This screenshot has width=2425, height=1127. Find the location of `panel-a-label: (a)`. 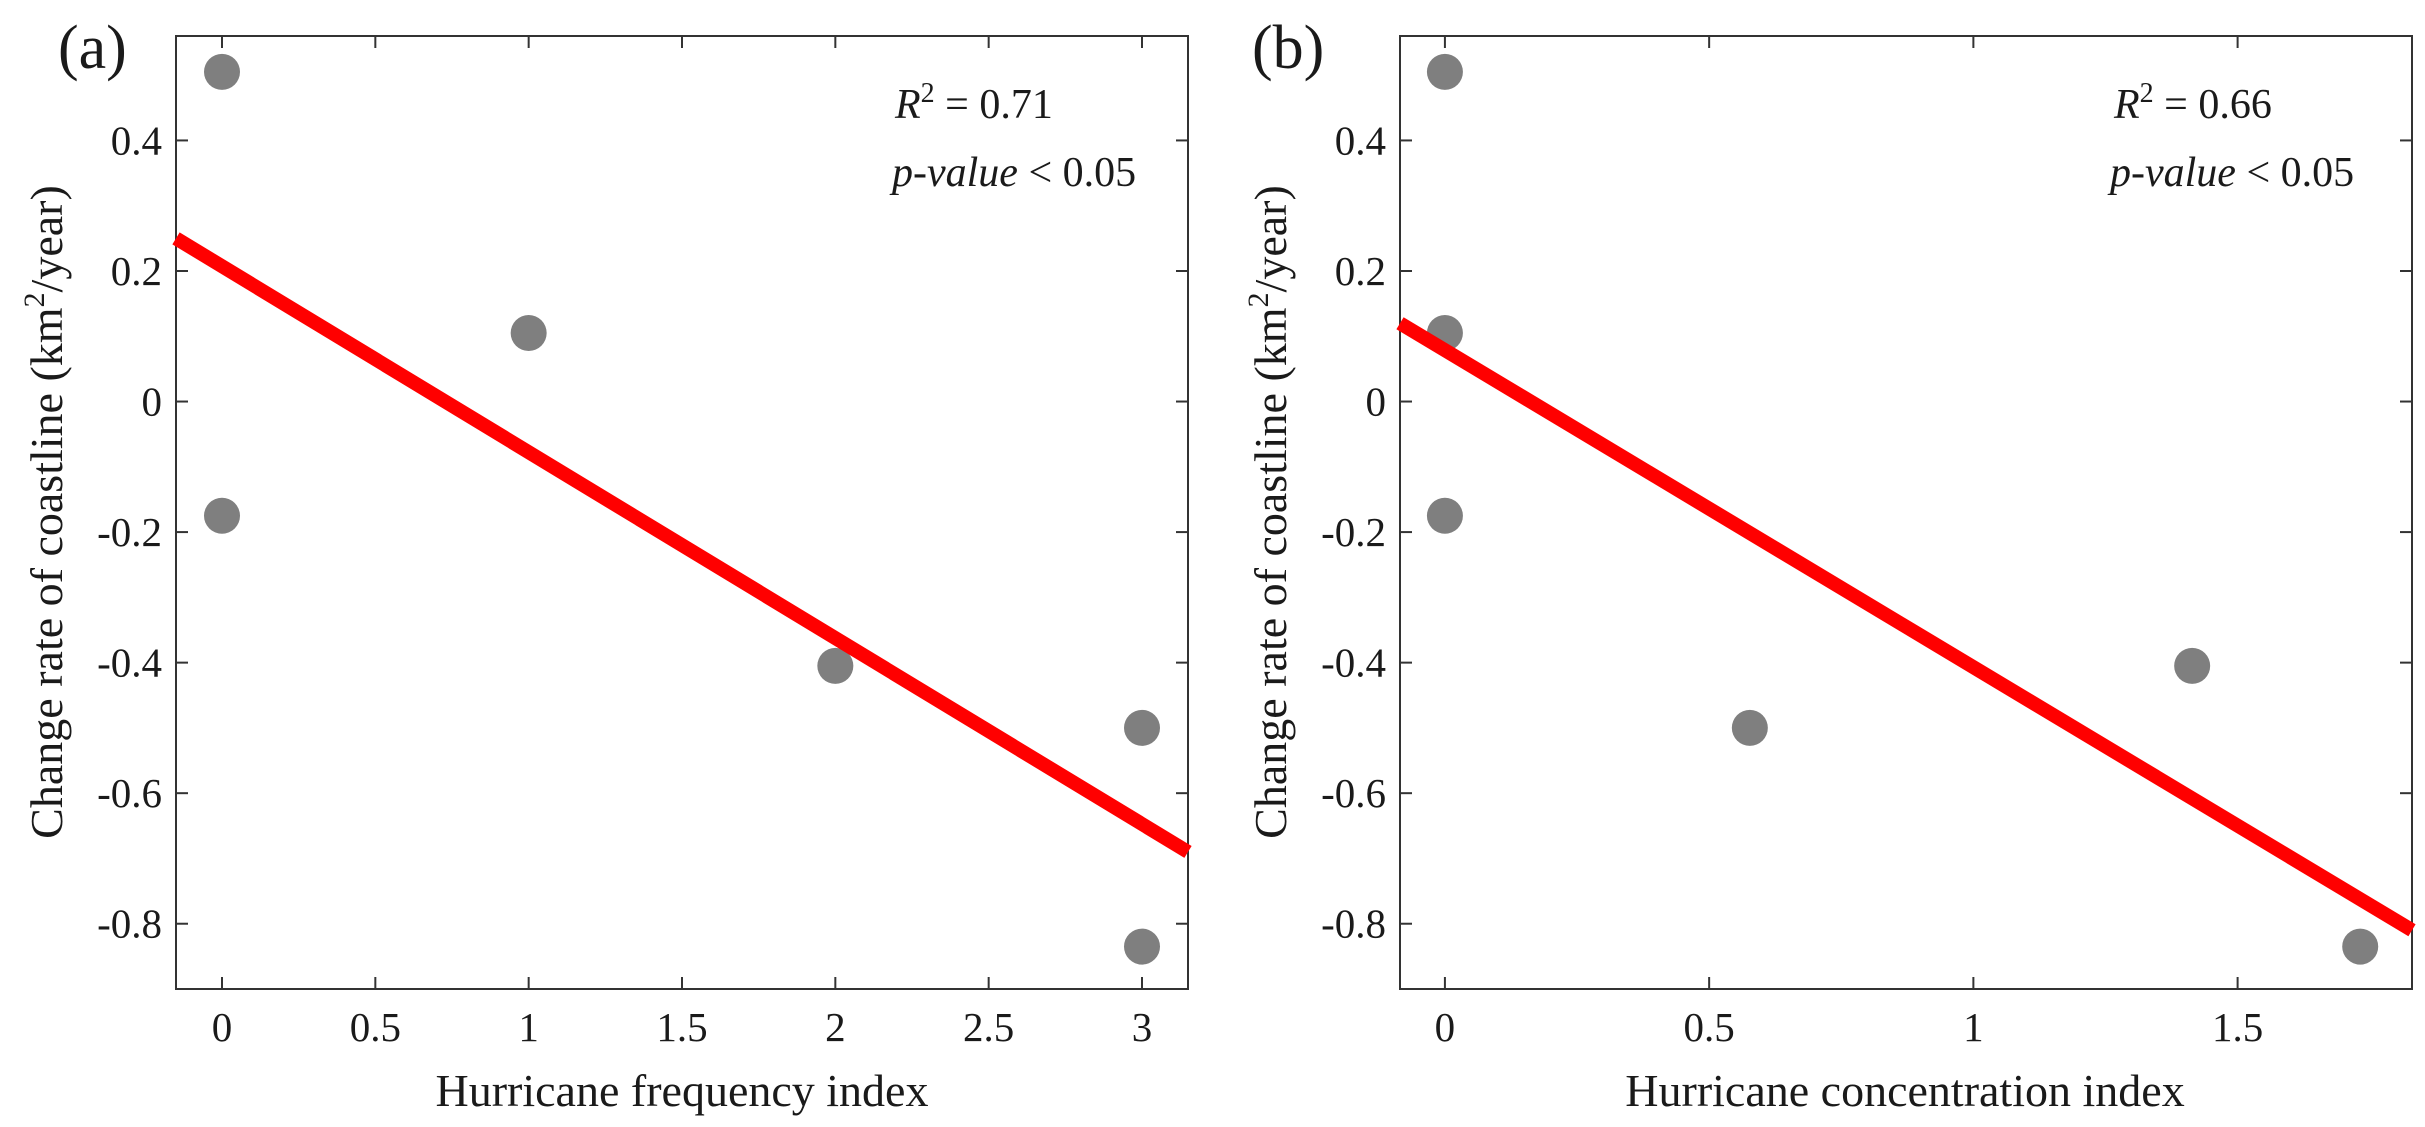

panel-a-label: (a) is located at coordinates (92, 48).